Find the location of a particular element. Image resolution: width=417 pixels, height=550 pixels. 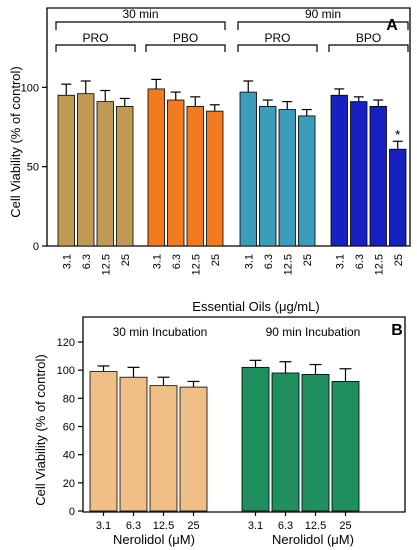

panel-a-y-tick-label: 50 is located at coordinates (33, 168).